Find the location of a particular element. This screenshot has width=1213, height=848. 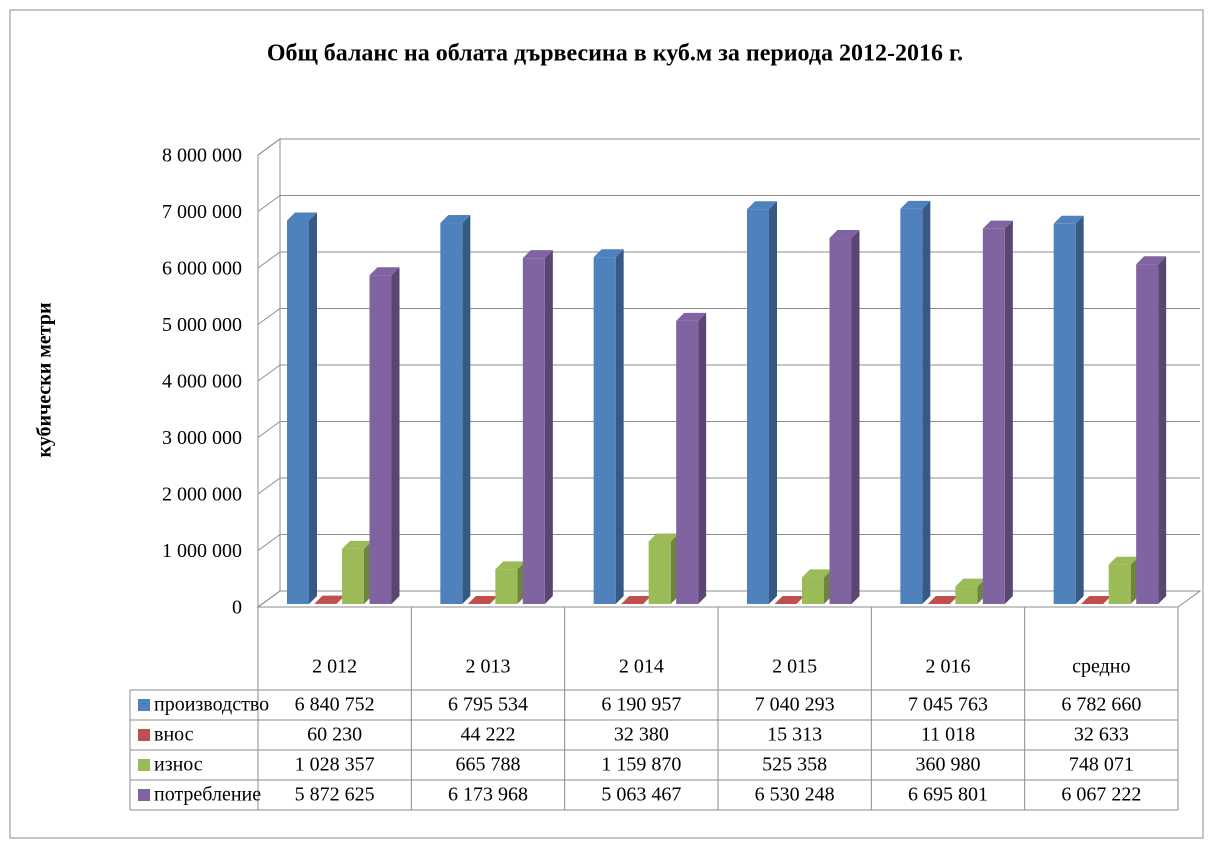

legend-label: износ is located at coordinates (178, 765).